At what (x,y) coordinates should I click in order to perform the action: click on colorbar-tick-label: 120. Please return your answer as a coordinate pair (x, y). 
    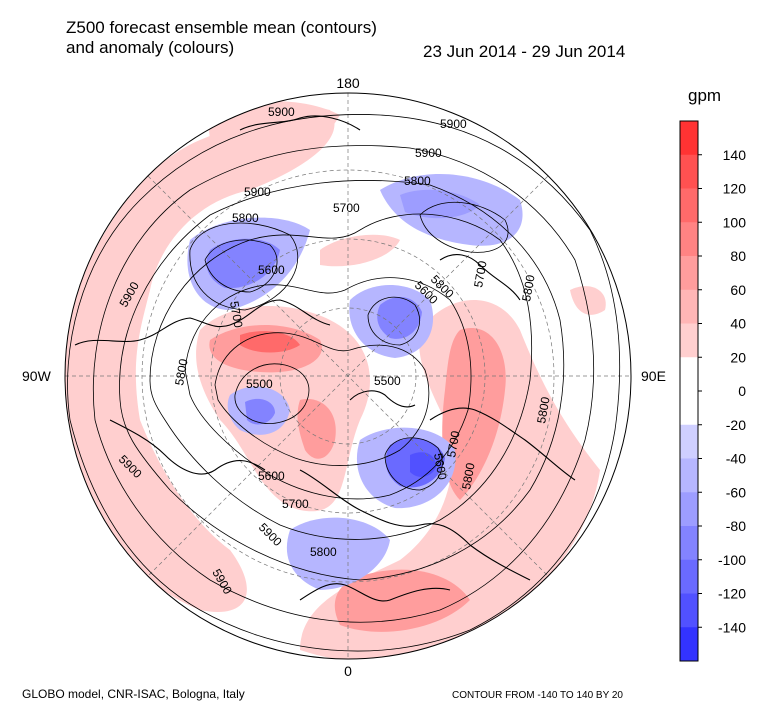
    Looking at the image, I should click on (735, 189).